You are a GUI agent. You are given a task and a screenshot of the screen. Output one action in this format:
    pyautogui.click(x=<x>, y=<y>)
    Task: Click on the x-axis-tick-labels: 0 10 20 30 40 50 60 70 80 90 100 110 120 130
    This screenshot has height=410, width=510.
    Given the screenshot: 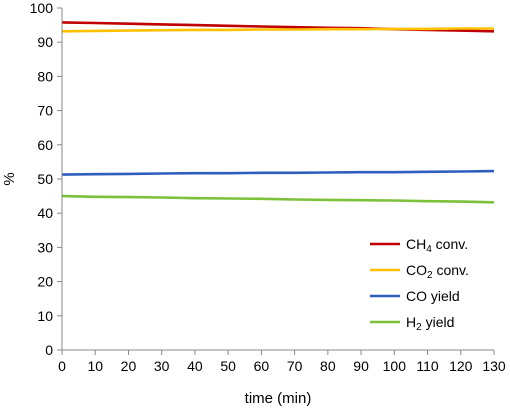 What is the action you would take?
    pyautogui.click(x=282, y=366)
    